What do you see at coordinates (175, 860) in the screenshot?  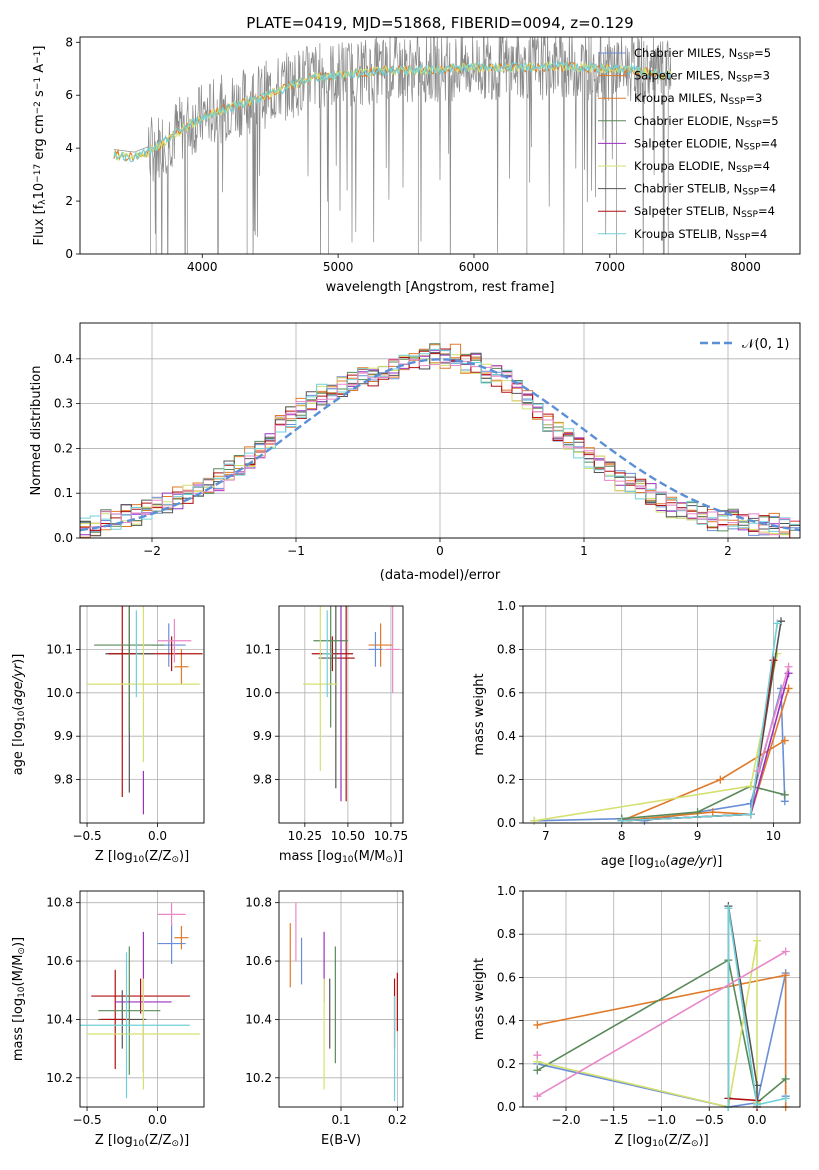 I see `age_vs_Z-xlabel-part: ⊙` at bounding box center [175, 860].